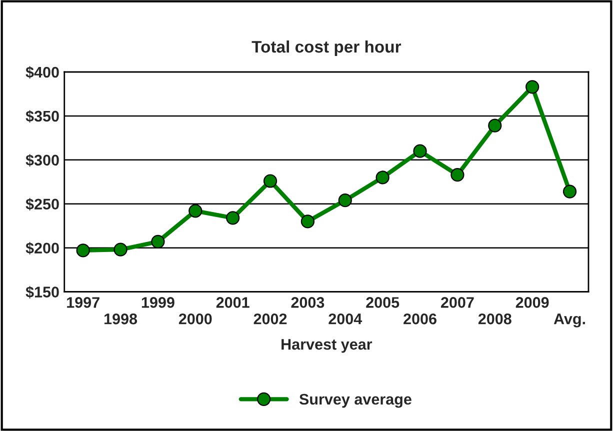  What do you see at coordinates (495, 319) in the screenshot?
I see `x-tick-label: 2008` at bounding box center [495, 319].